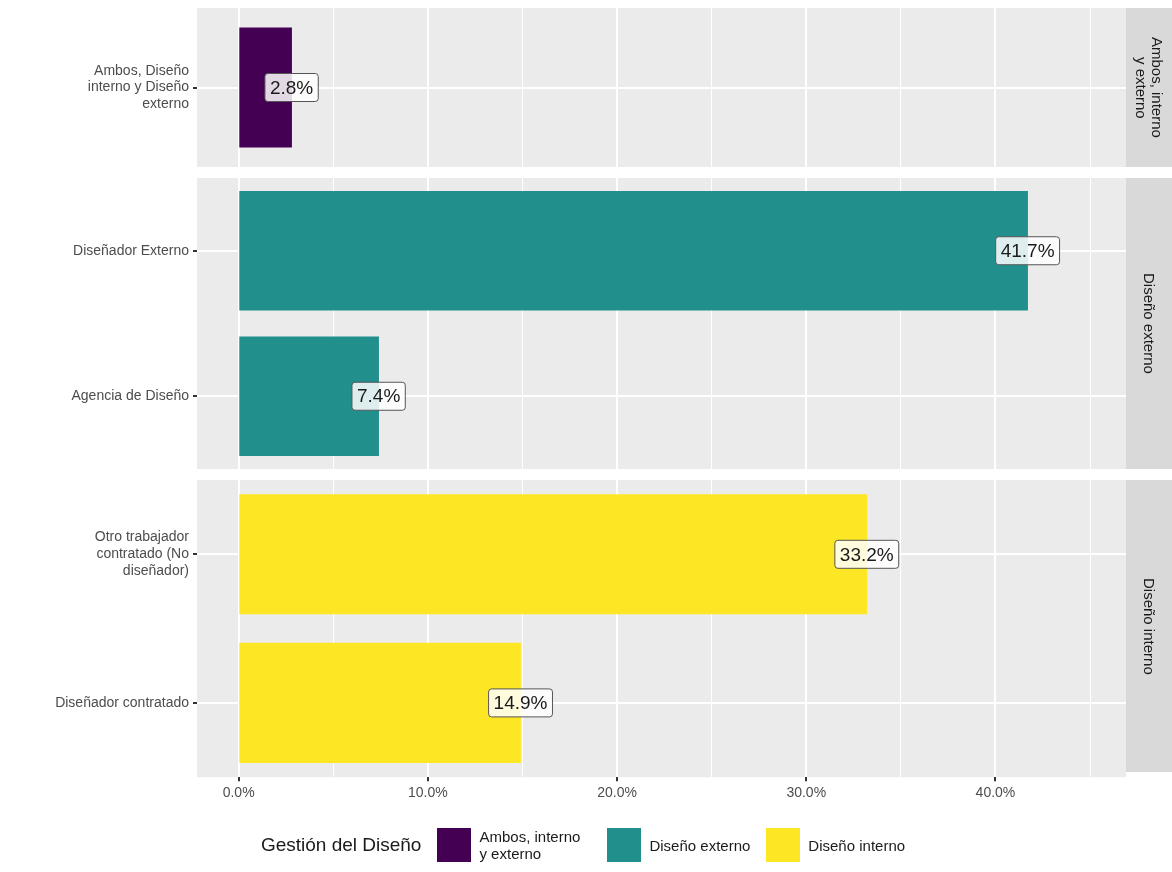  What do you see at coordinates (1149, 323) in the screenshot?
I see `y2-axis-title: Diseño externo` at bounding box center [1149, 323].